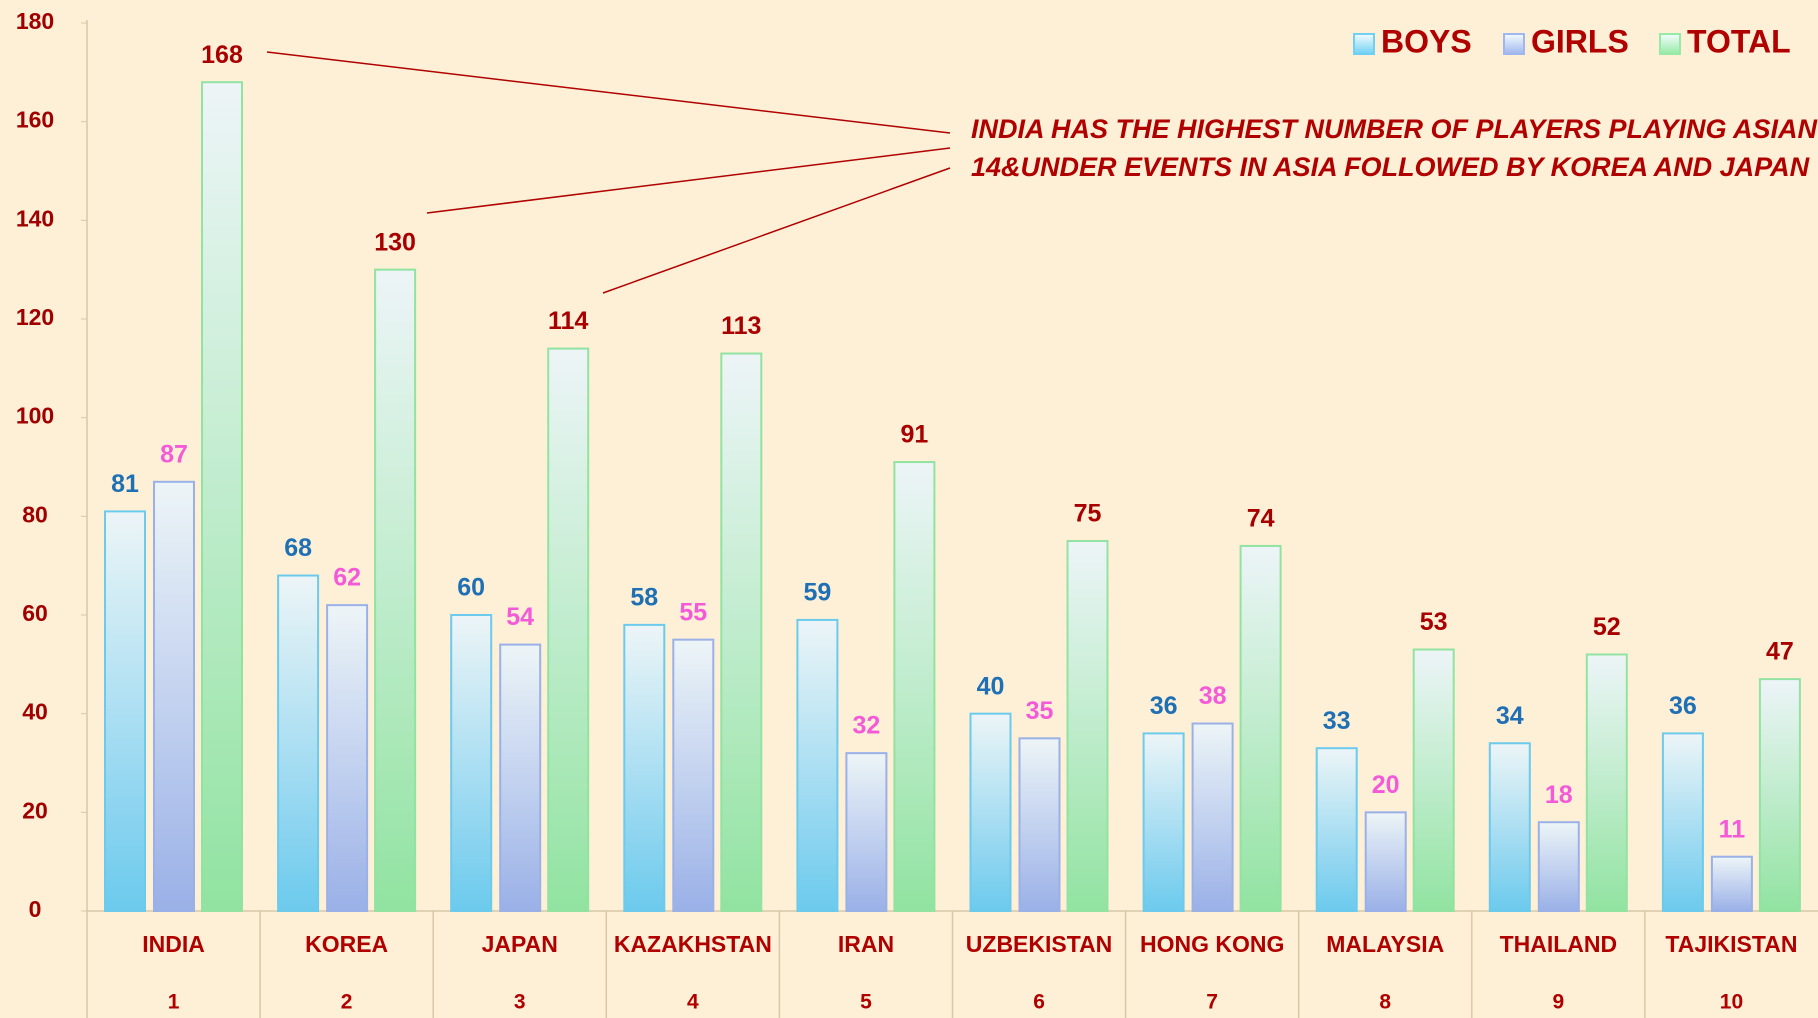 Image resolution: width=1818 pixels, height=1018 pixels. I want to click on value-label: 18, so click(1559, 795).